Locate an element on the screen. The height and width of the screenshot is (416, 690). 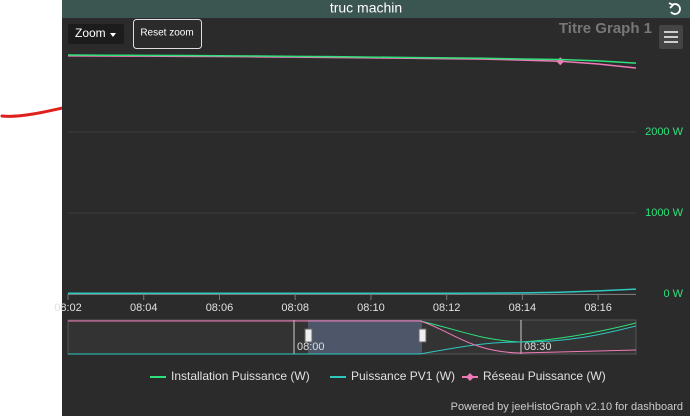
x-tick-label: 08:06 is located at coordinates (220, 308).